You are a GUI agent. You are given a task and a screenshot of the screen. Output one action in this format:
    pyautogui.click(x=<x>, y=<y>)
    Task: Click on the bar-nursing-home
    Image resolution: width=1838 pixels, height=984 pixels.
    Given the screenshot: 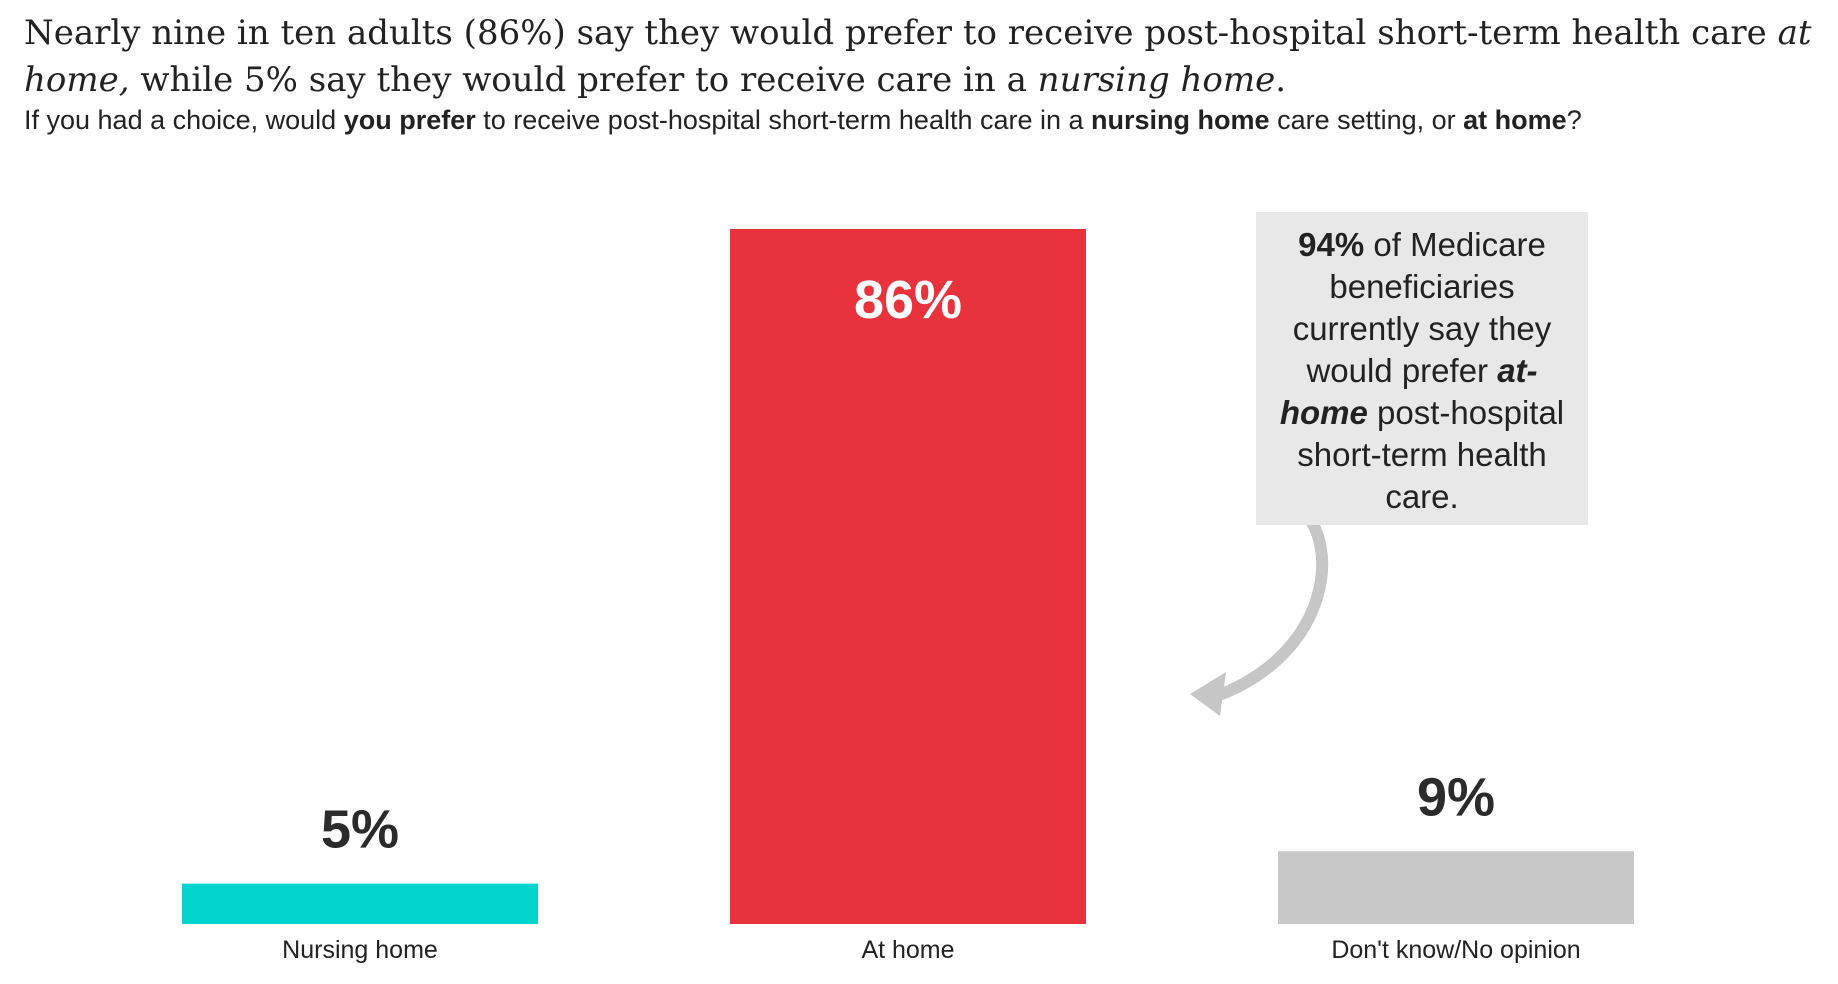 What is the action you would take?
    pyautogui.click(x=360, y=903)
    